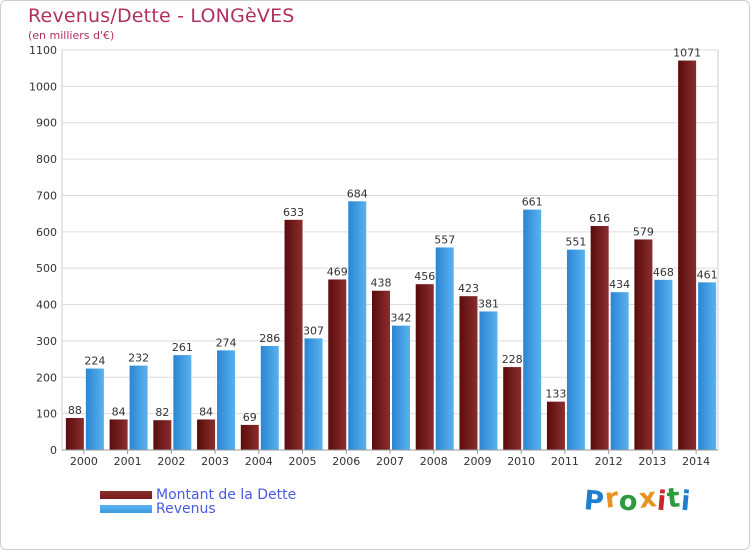 This screenshot has height=550, width=750. Describe the element at coordinates (346, 461) in the screenshot. I see `x-tick-label: 2006` at that location.